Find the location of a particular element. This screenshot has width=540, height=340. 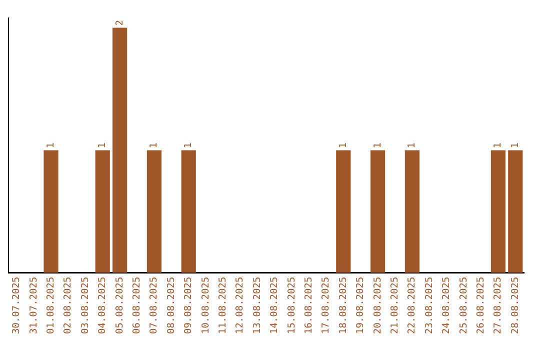

x-tick-label: 28.08.2025 is located at coordinates (515, 305).